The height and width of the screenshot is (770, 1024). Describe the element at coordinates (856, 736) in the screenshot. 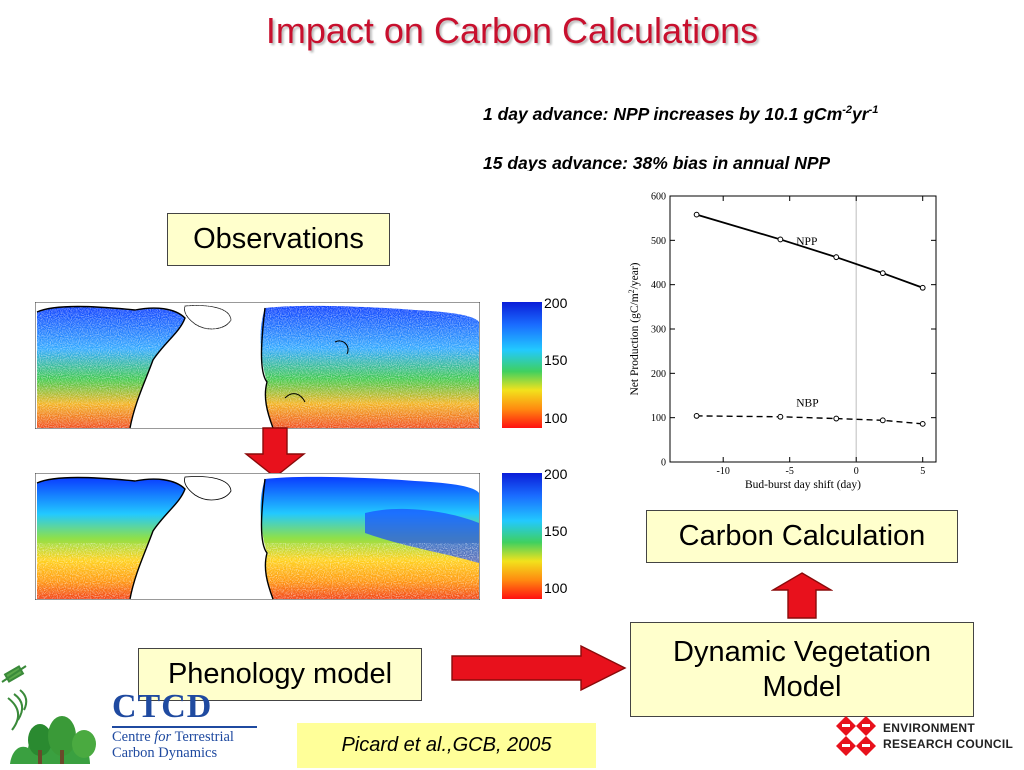

I see `erc-logo-icon` at that location.